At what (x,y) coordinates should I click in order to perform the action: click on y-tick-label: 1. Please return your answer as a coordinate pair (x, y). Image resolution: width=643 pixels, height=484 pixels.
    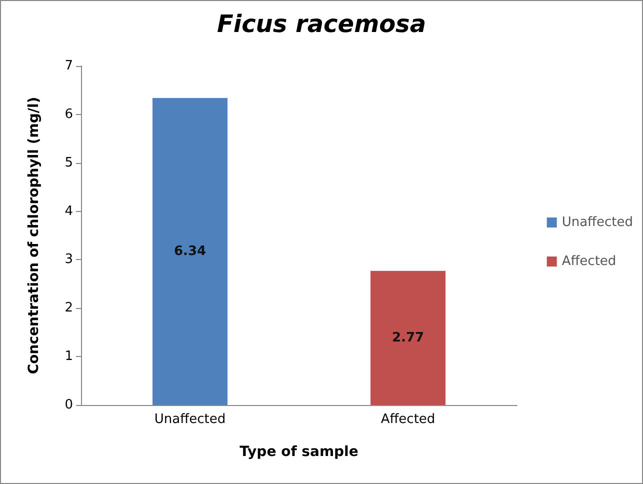
    Looking at the image, I should click on (68, 356).